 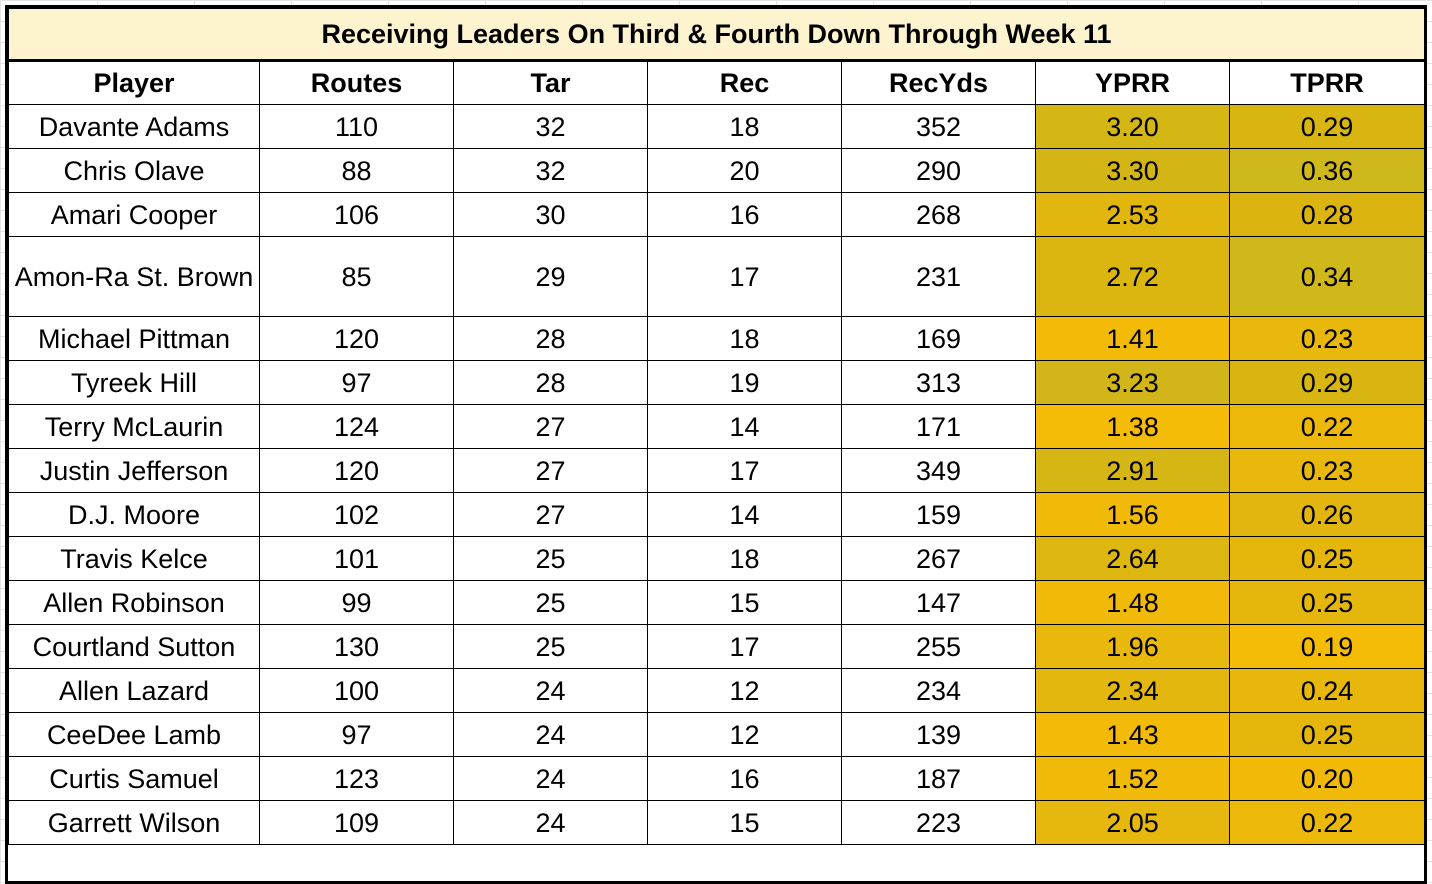 I want to click on cell-recyds: 231, so click(x=938, y=276).